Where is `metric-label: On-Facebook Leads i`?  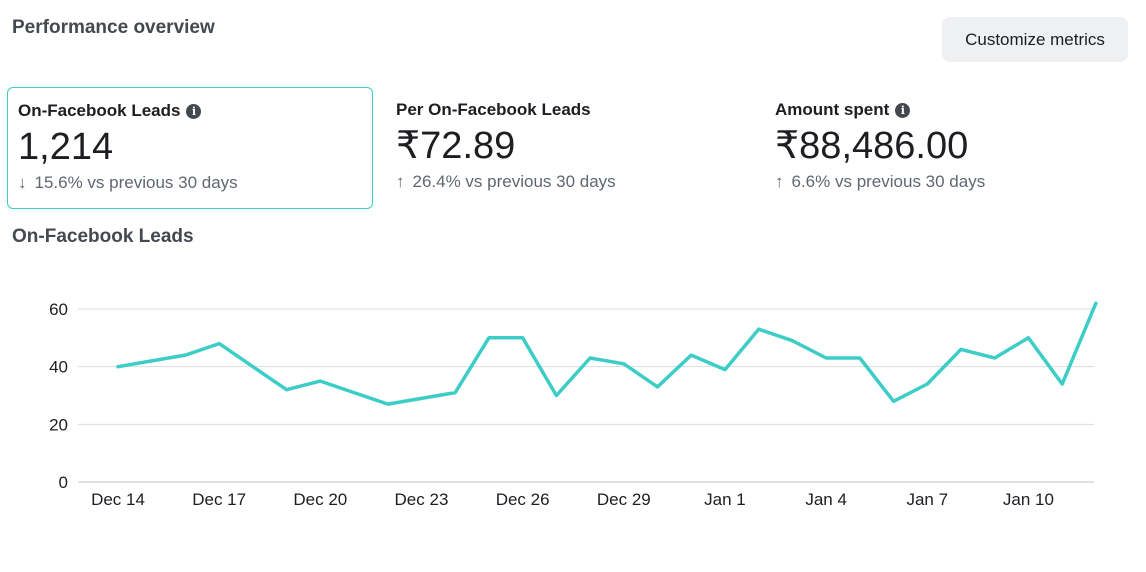 metric-label: On-Facebook Leads i is located at coordinates (190, 111).